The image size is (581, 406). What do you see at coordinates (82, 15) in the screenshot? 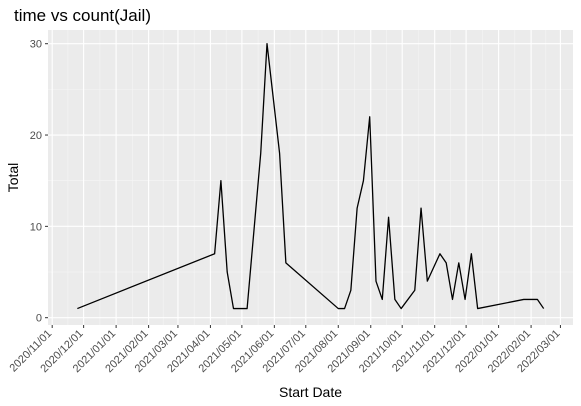
I see `chart-title: time vs count(Jail)` at bounding box center [82, 15].